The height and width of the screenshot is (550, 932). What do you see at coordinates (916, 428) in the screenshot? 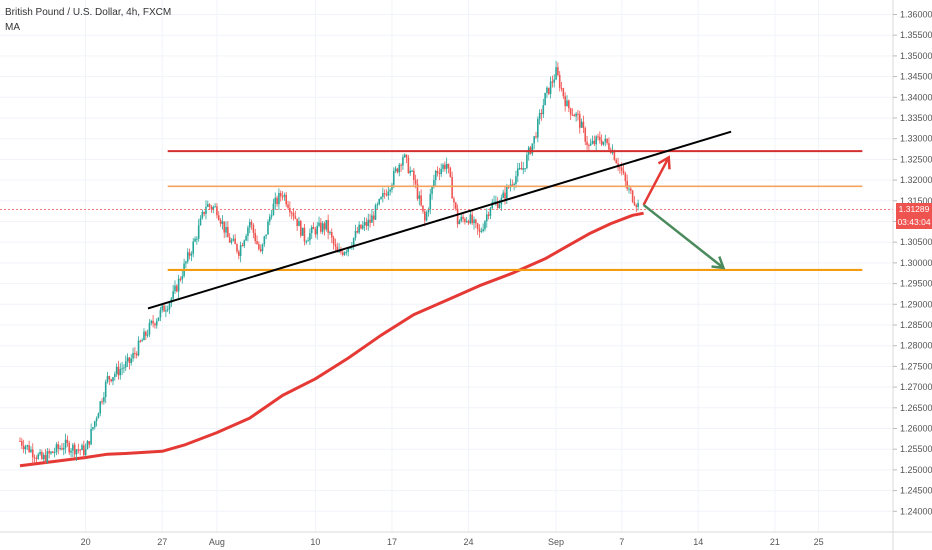
I see `price-tick-label: 1.26000` at bounding box center [916, 428].